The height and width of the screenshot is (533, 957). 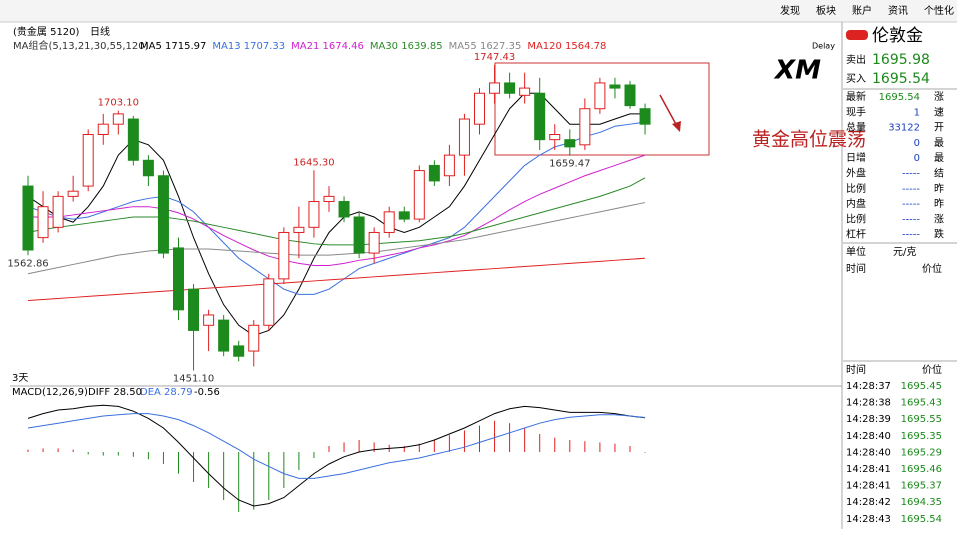 I want to click on quote-name: 伦敦金, so click(x=897, y=36).